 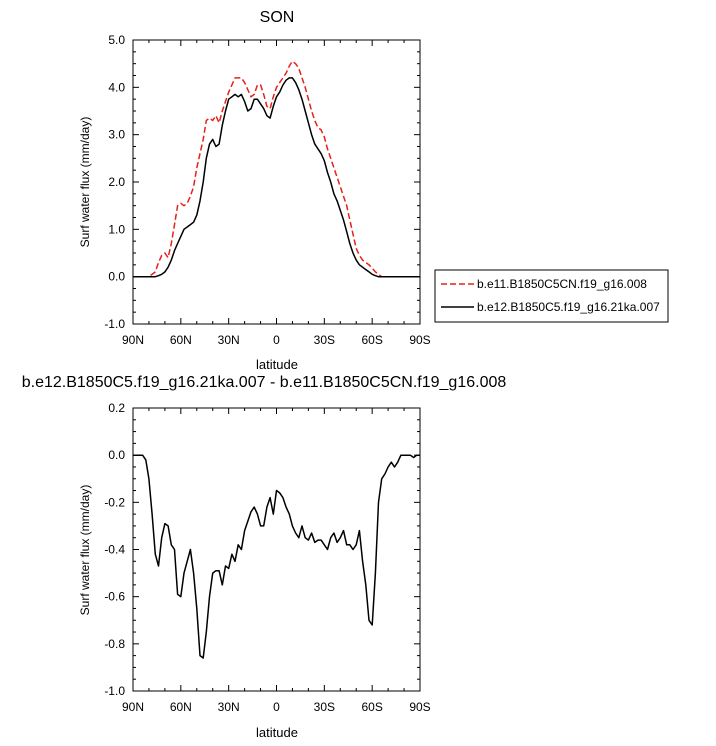 What do you see at coordinates (568, 307) in the screenshot?
I see `legend-label-series-2: b.e12.B1850C5.f19_g16.21ka.007` at bounding box center [568, 307].